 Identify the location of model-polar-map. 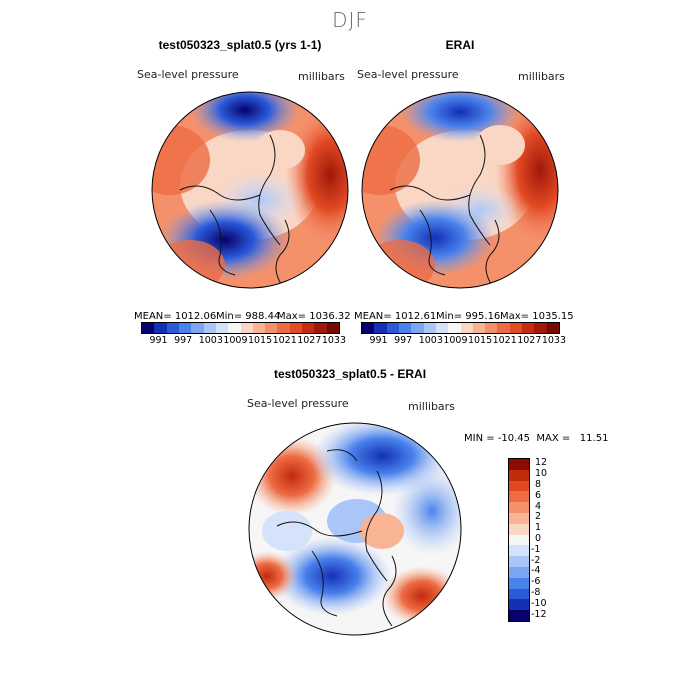
(250, 190).